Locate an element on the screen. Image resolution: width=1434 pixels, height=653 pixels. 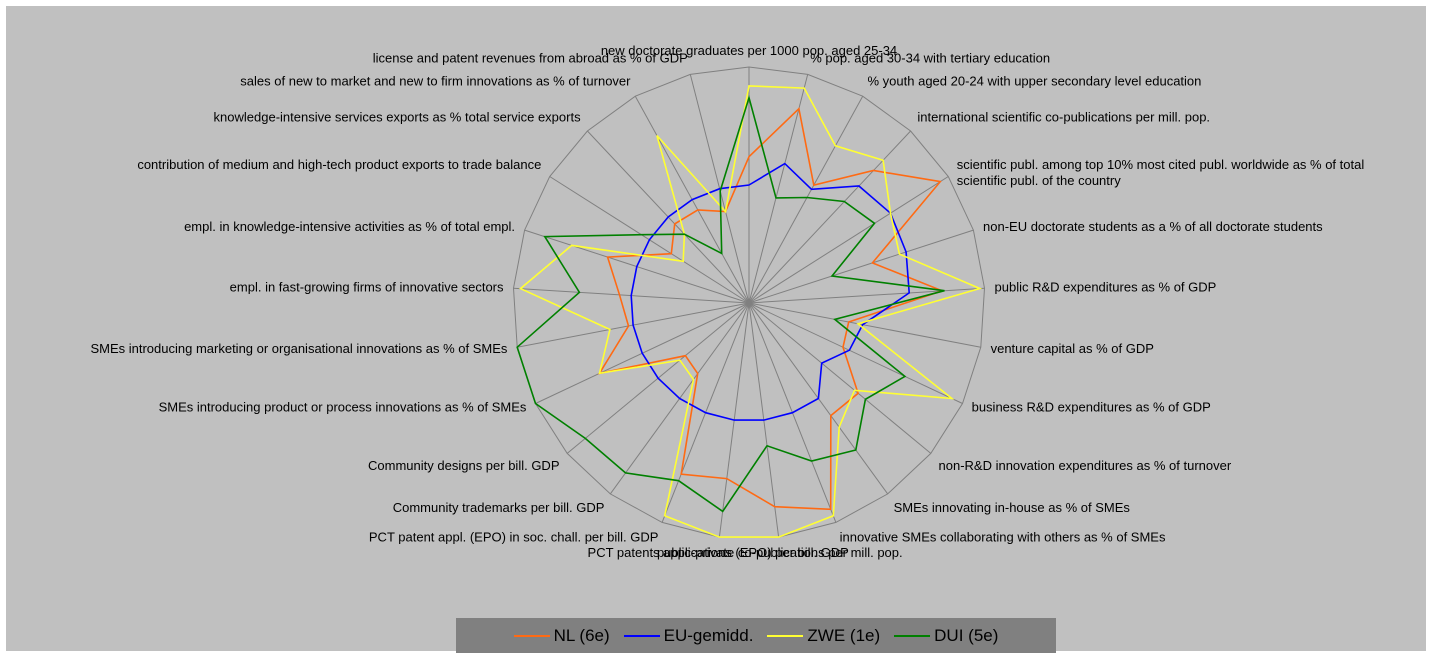
legend-item: ZWE (1e) is located at coordinates (823, 636).